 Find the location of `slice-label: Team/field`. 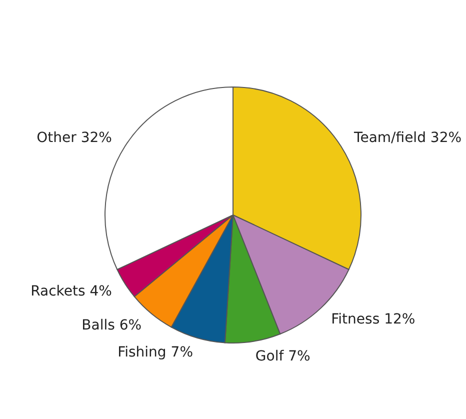

slice-label: Team/field is located at coordinates (390, 138).